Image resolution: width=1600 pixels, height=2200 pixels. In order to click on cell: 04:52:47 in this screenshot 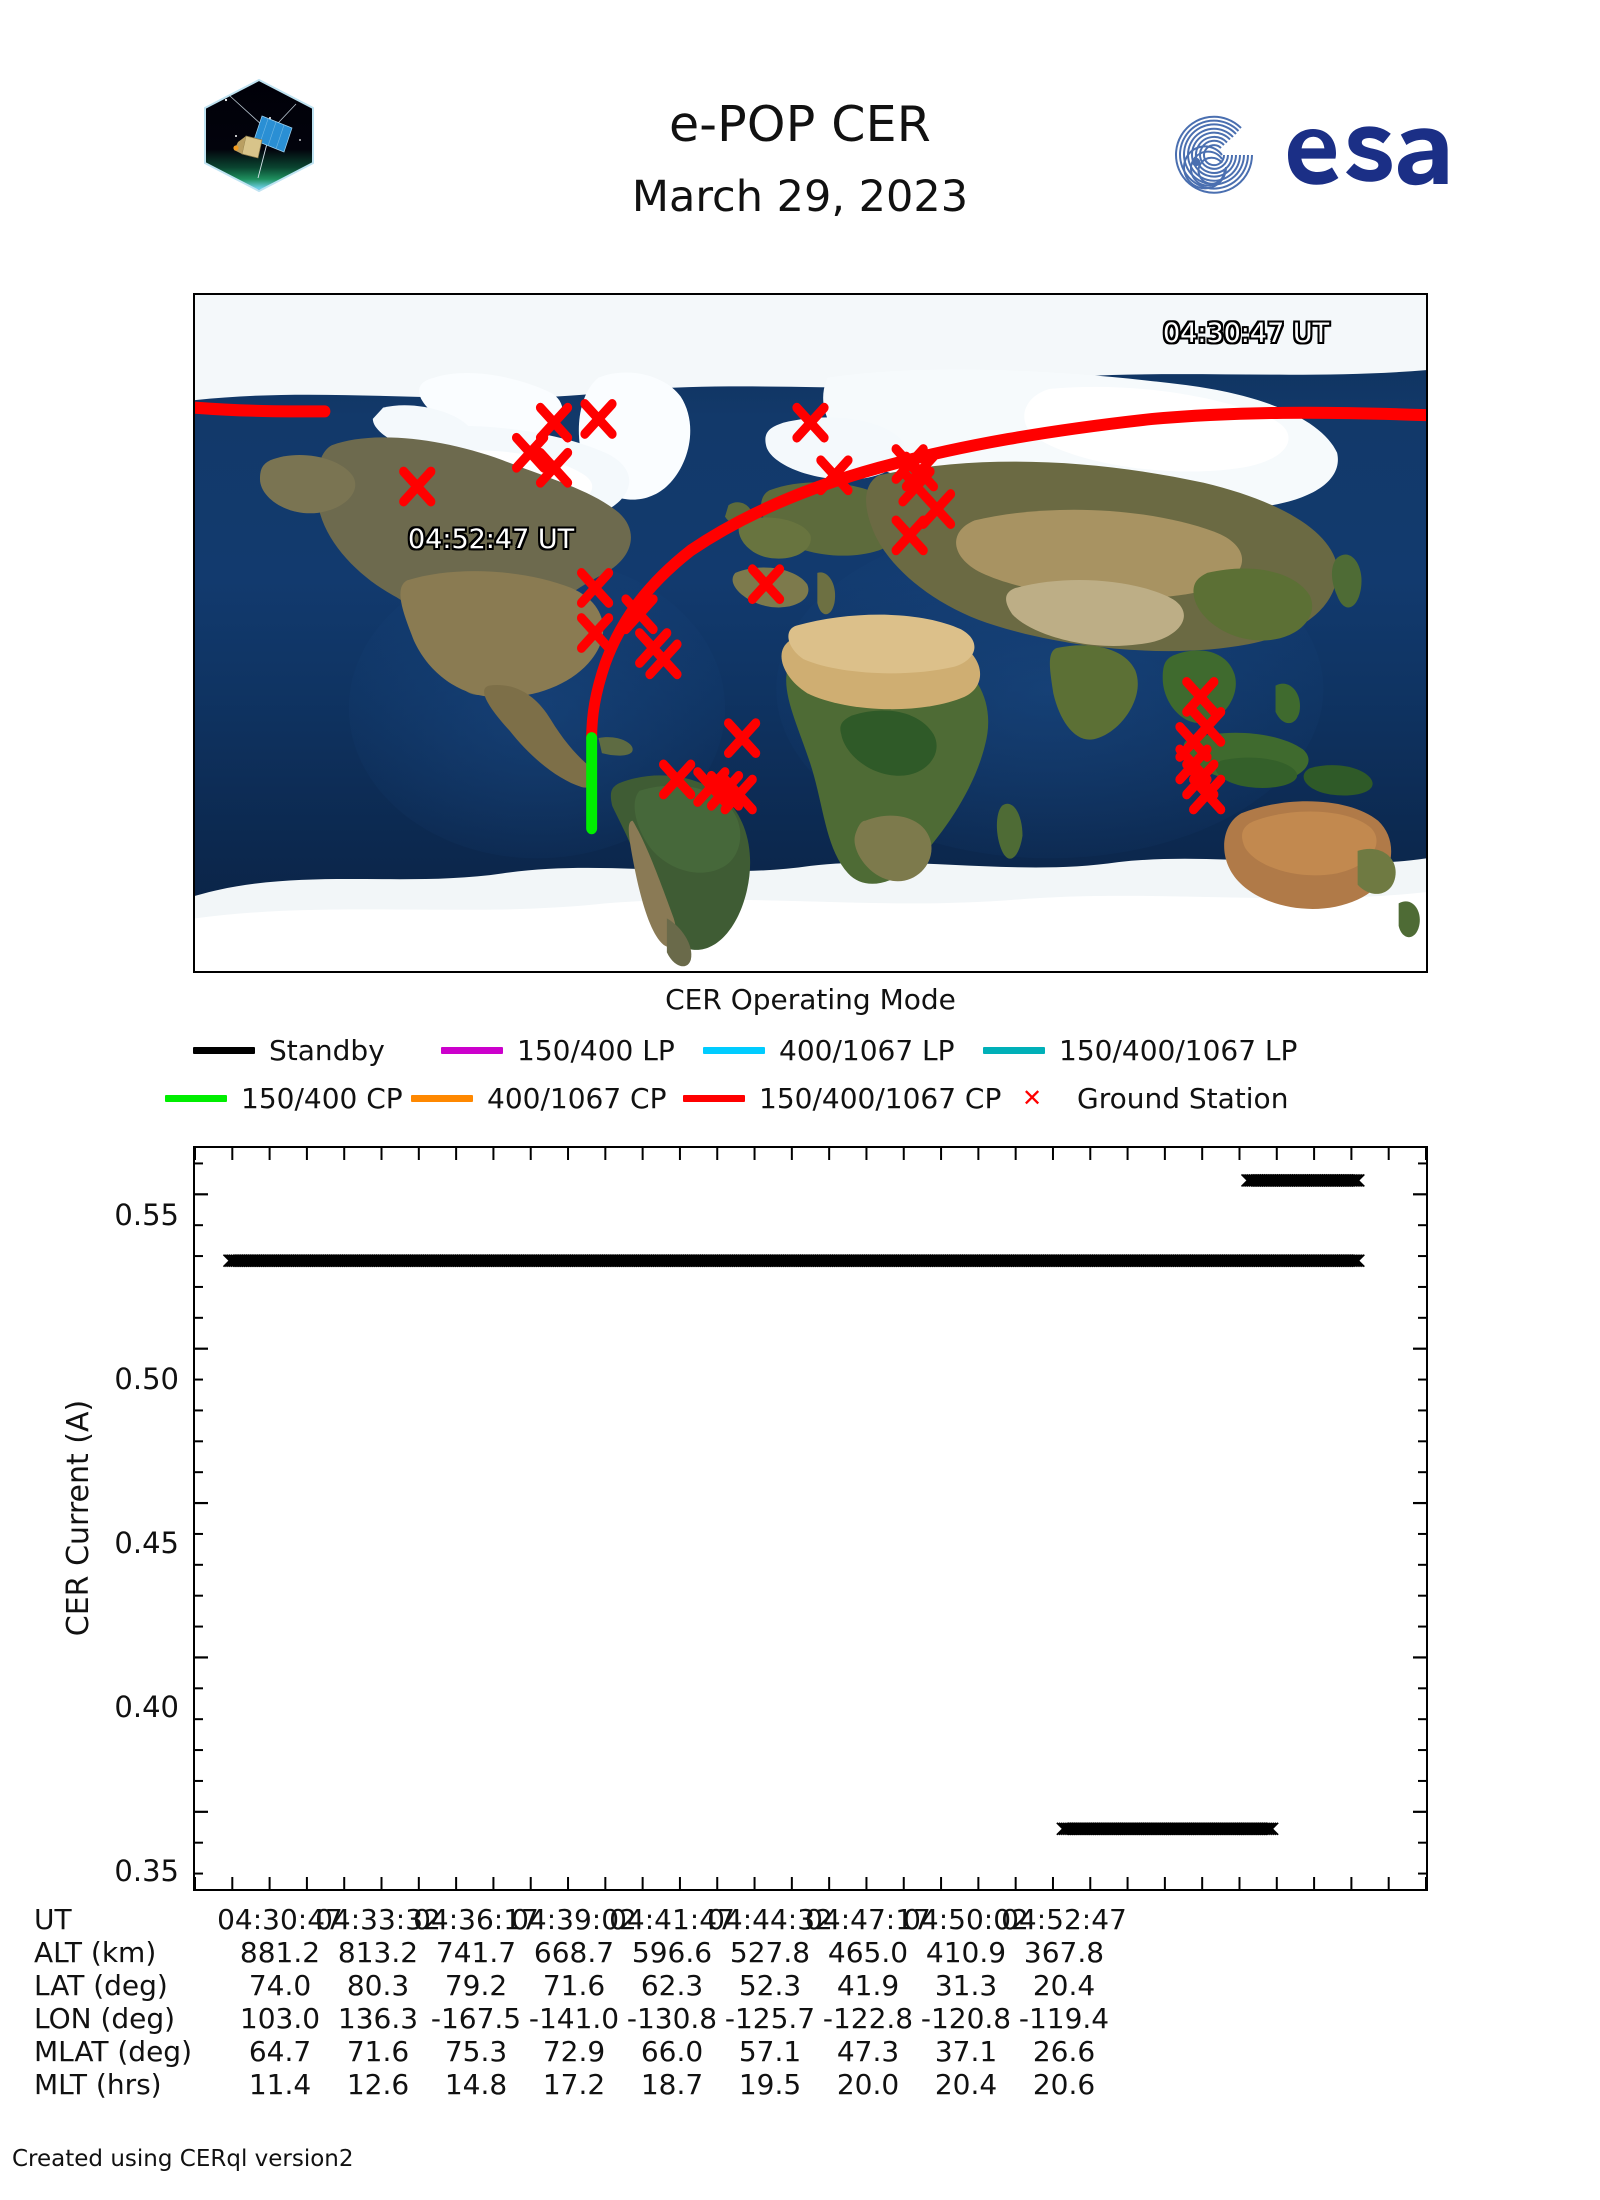, I will do `click(1064, 1919)`.